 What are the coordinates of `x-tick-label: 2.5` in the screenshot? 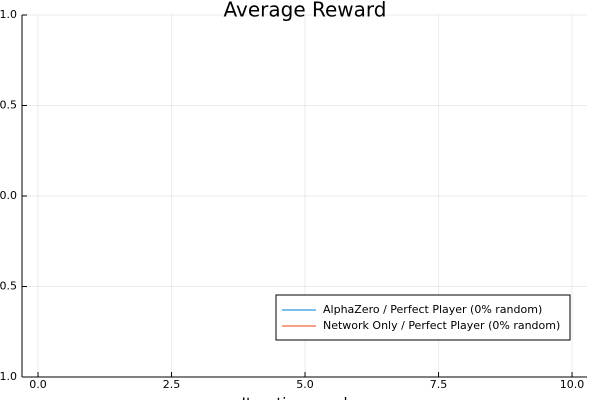 It's located at (172, 384).